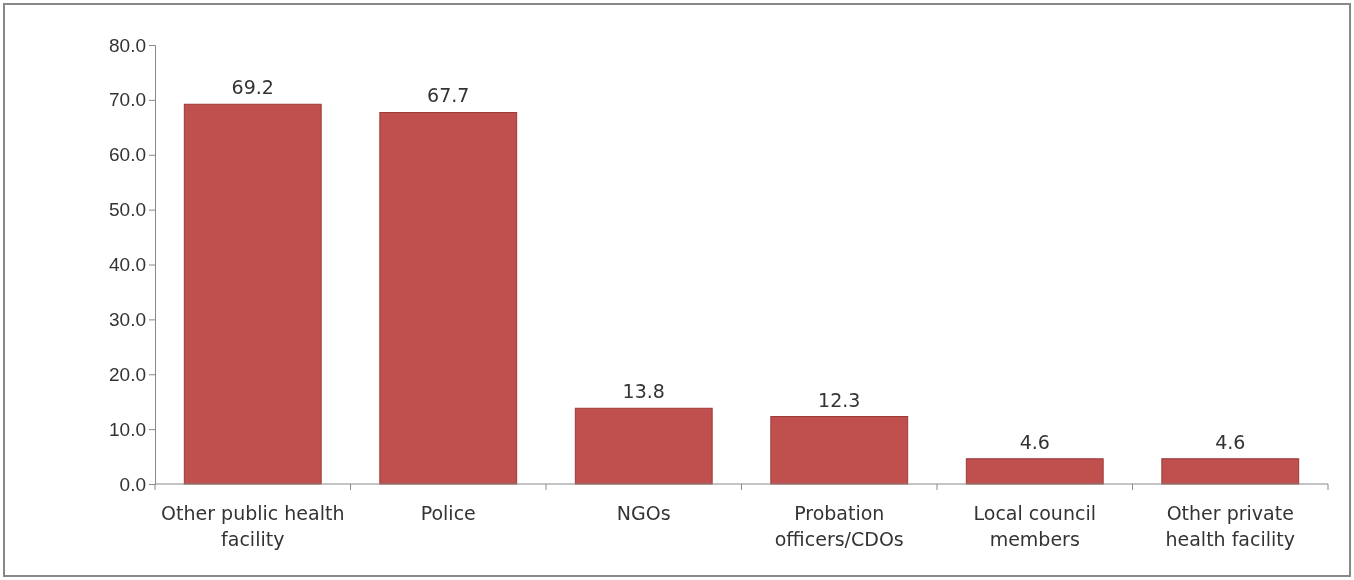 This screenshot has width=1354, height=580. What do you see at coordinates (839, 526) in the screenshot?
I see `x-tick-label: Probation officers/CDOs` at bounding box center [839, 526].